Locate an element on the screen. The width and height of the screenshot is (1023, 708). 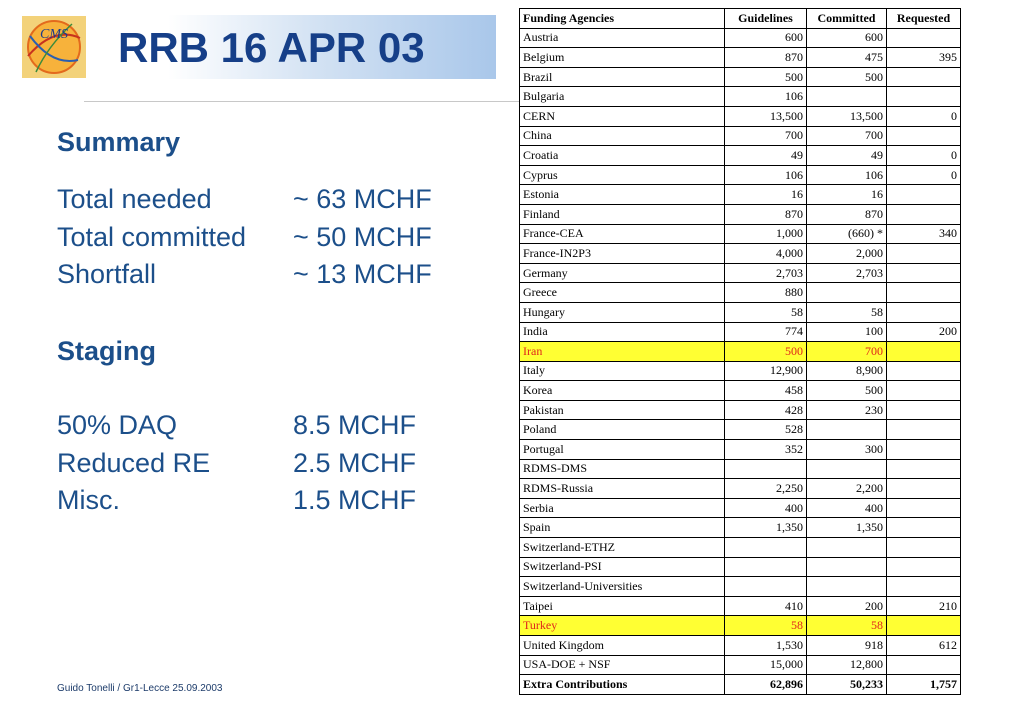
table-row: Cyprus 106 106 0 is located at coordinates (740, 175).